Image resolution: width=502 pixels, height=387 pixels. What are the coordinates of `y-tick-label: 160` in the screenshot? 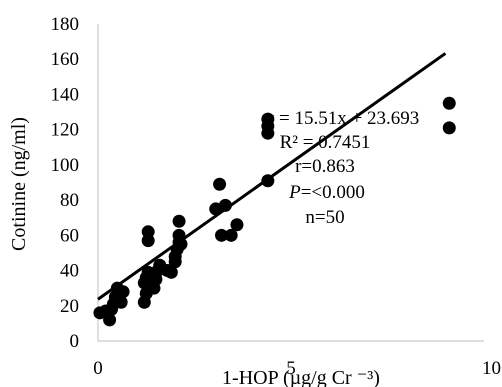 It's located at (65, 59).